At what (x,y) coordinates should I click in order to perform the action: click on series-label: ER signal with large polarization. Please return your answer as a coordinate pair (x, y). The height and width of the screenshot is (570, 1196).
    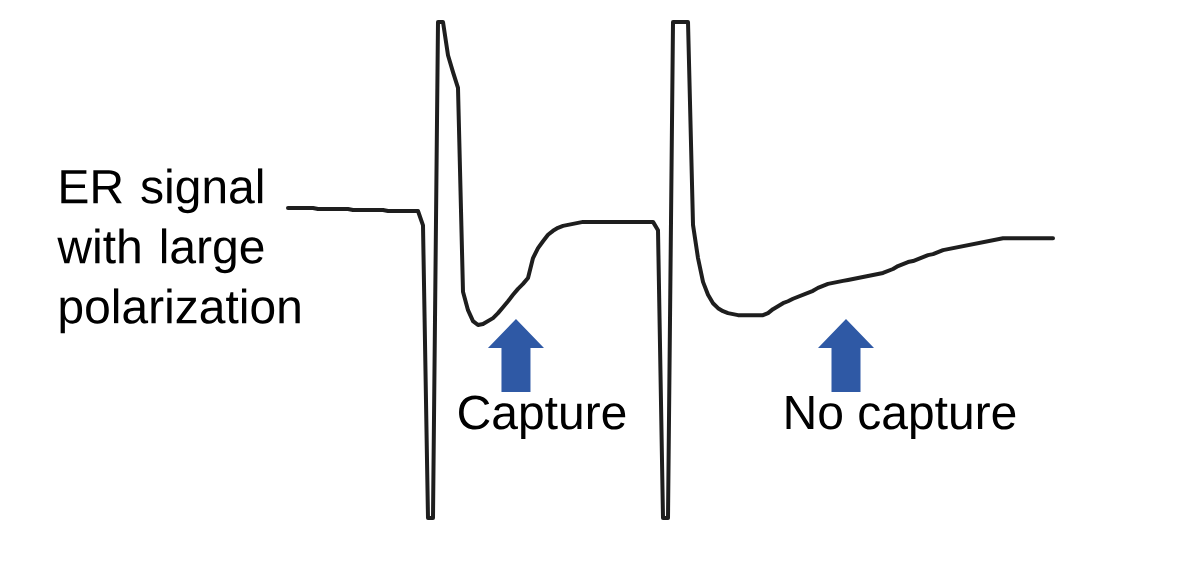
    Looking at the image, I should click on (178, 251).